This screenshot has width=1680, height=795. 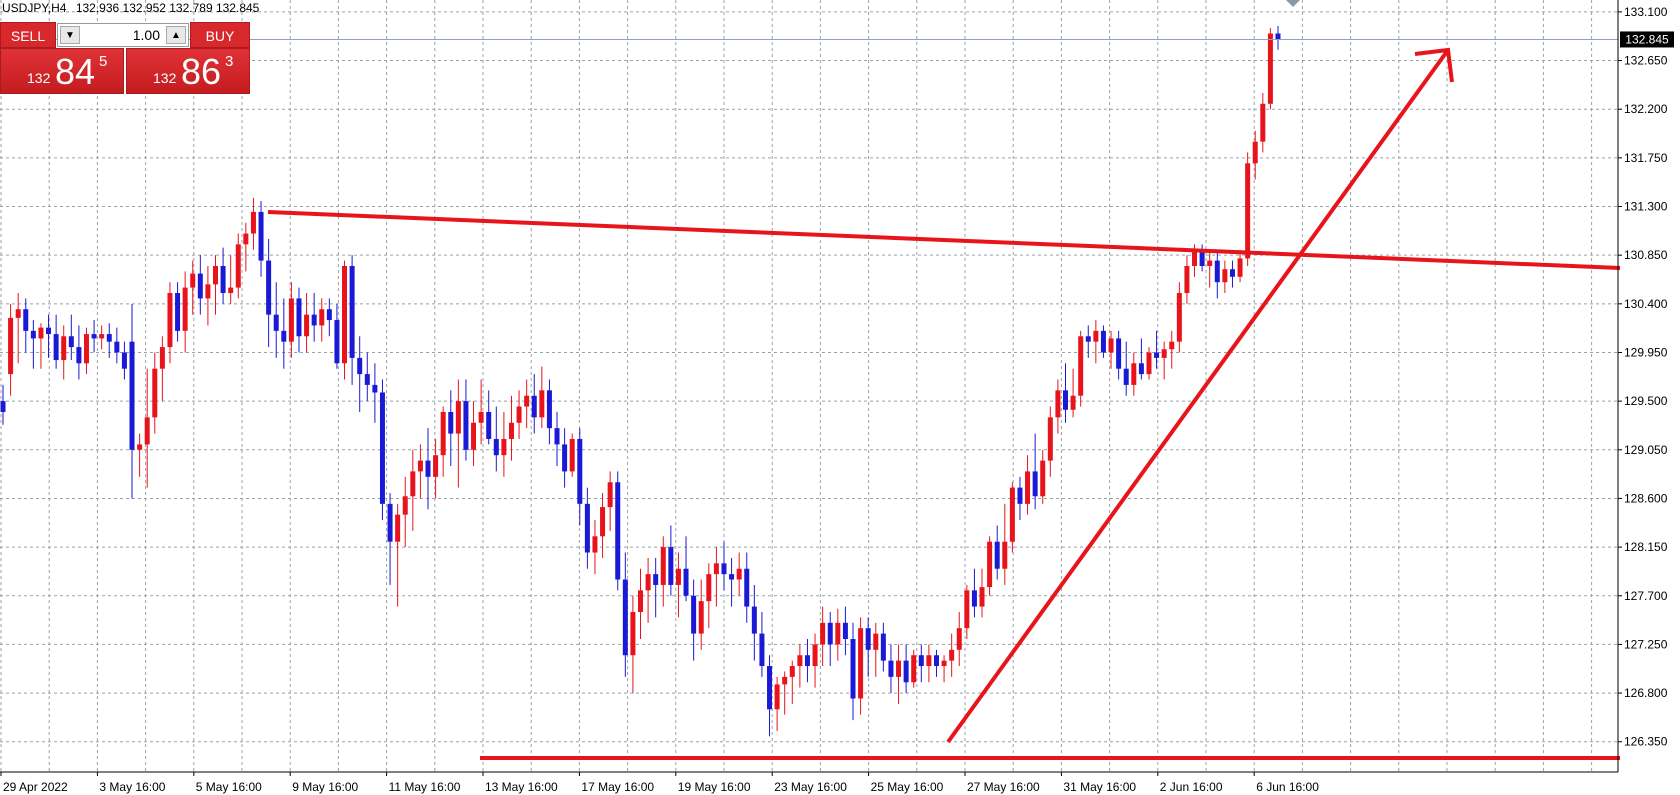 I want to click on y-tick-label: 126.800, so click(x=1646, y=693).